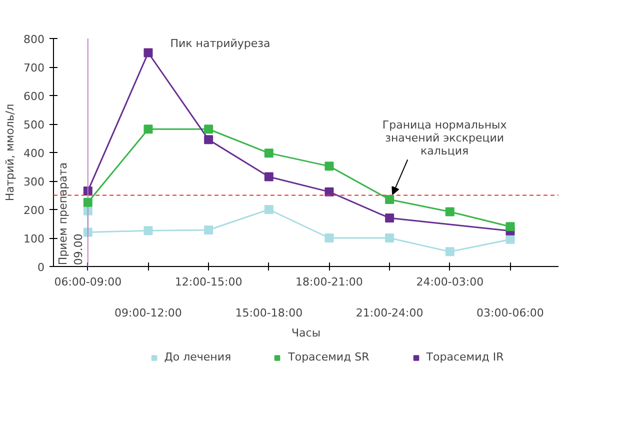  What do you see at coordinates (70, 214) in the screenshot?
I see `ref-line-label: Прием препарата 09.00` at bounding box center [70, 214].